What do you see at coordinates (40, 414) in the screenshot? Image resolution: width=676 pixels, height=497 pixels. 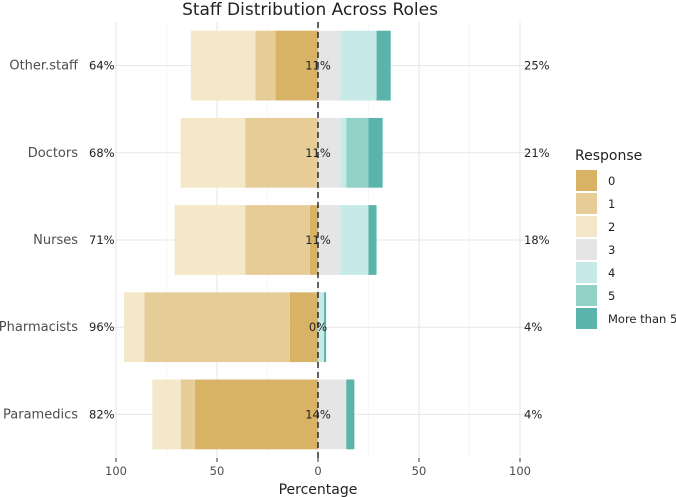 I see `category-label: Paramedics` at bounding box center [40, 414].